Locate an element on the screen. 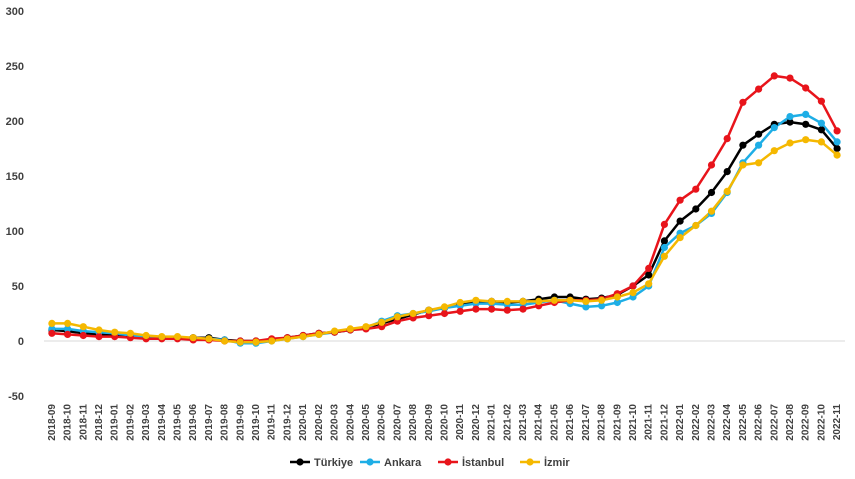  x-tick-label: 2020-05 is located at coordinates (366, 422).